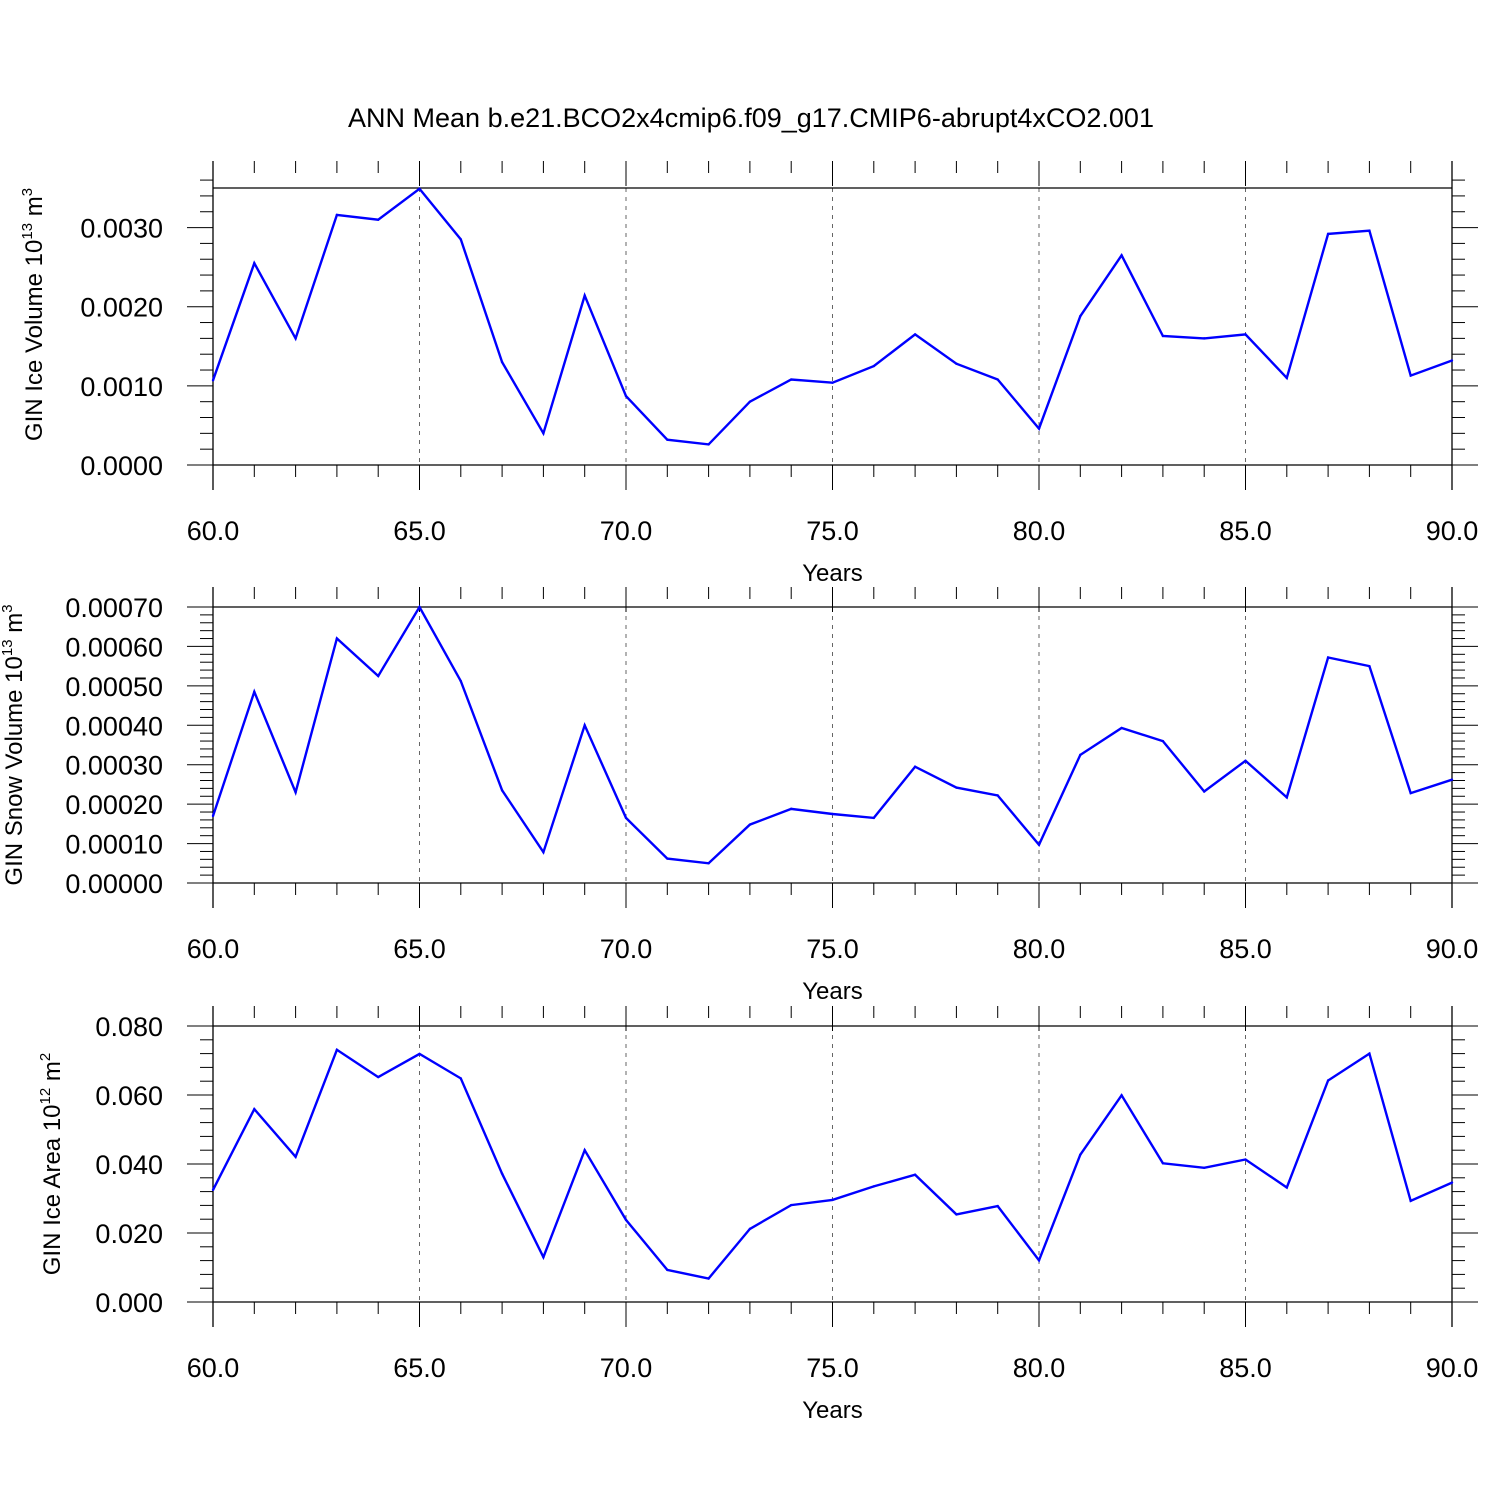 The image size is (1500, 1500). I want to click on y-tick-label: 0.00050, so click(114, 687).